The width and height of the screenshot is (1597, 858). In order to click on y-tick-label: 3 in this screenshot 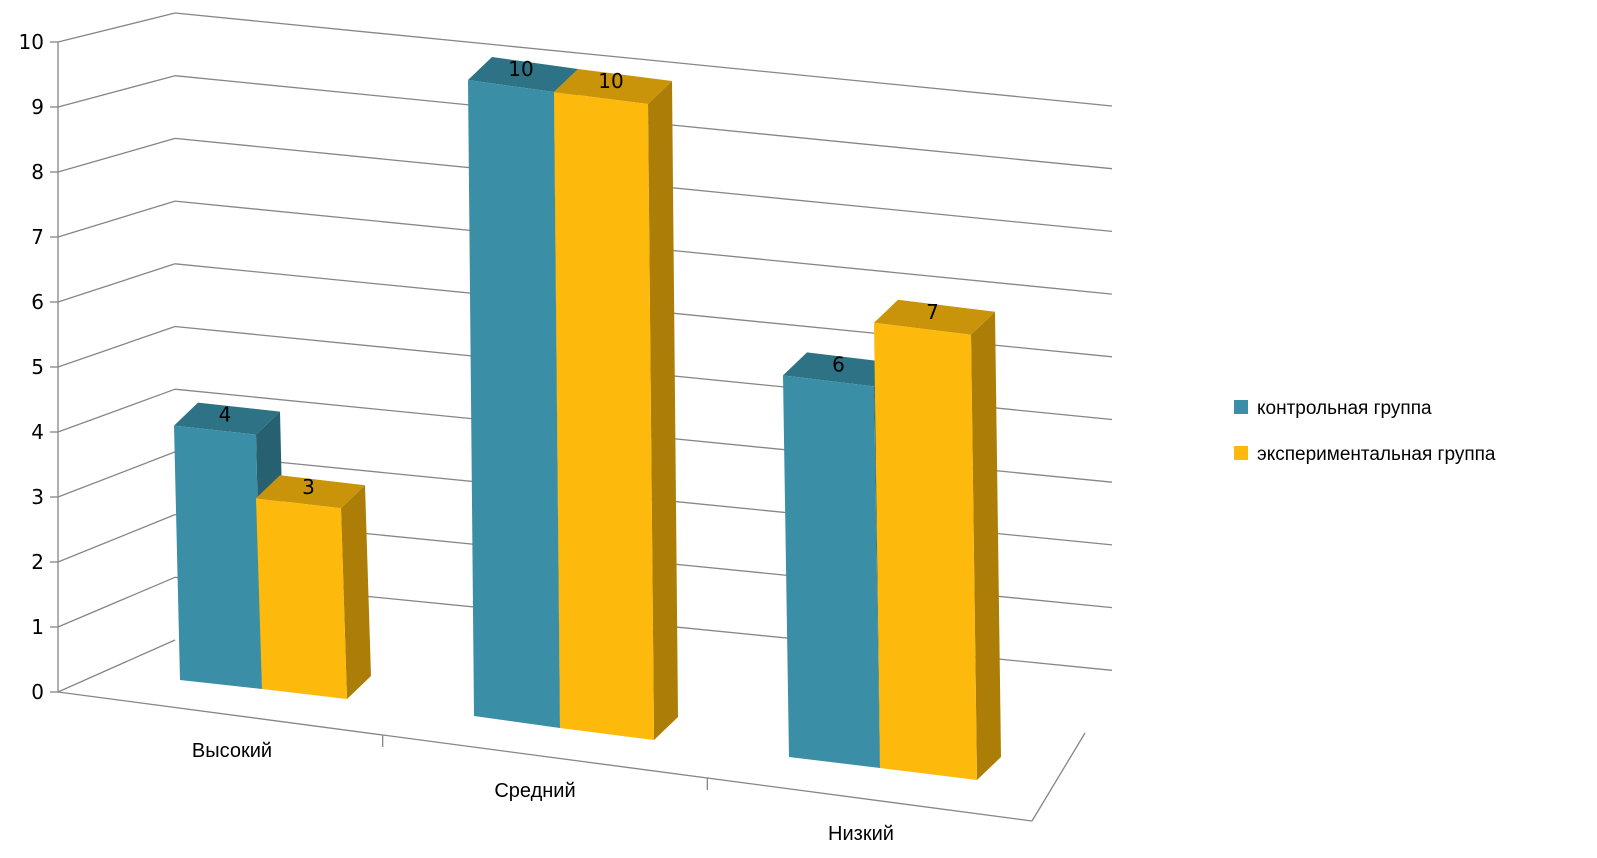, I will do `click(37, 497)`.